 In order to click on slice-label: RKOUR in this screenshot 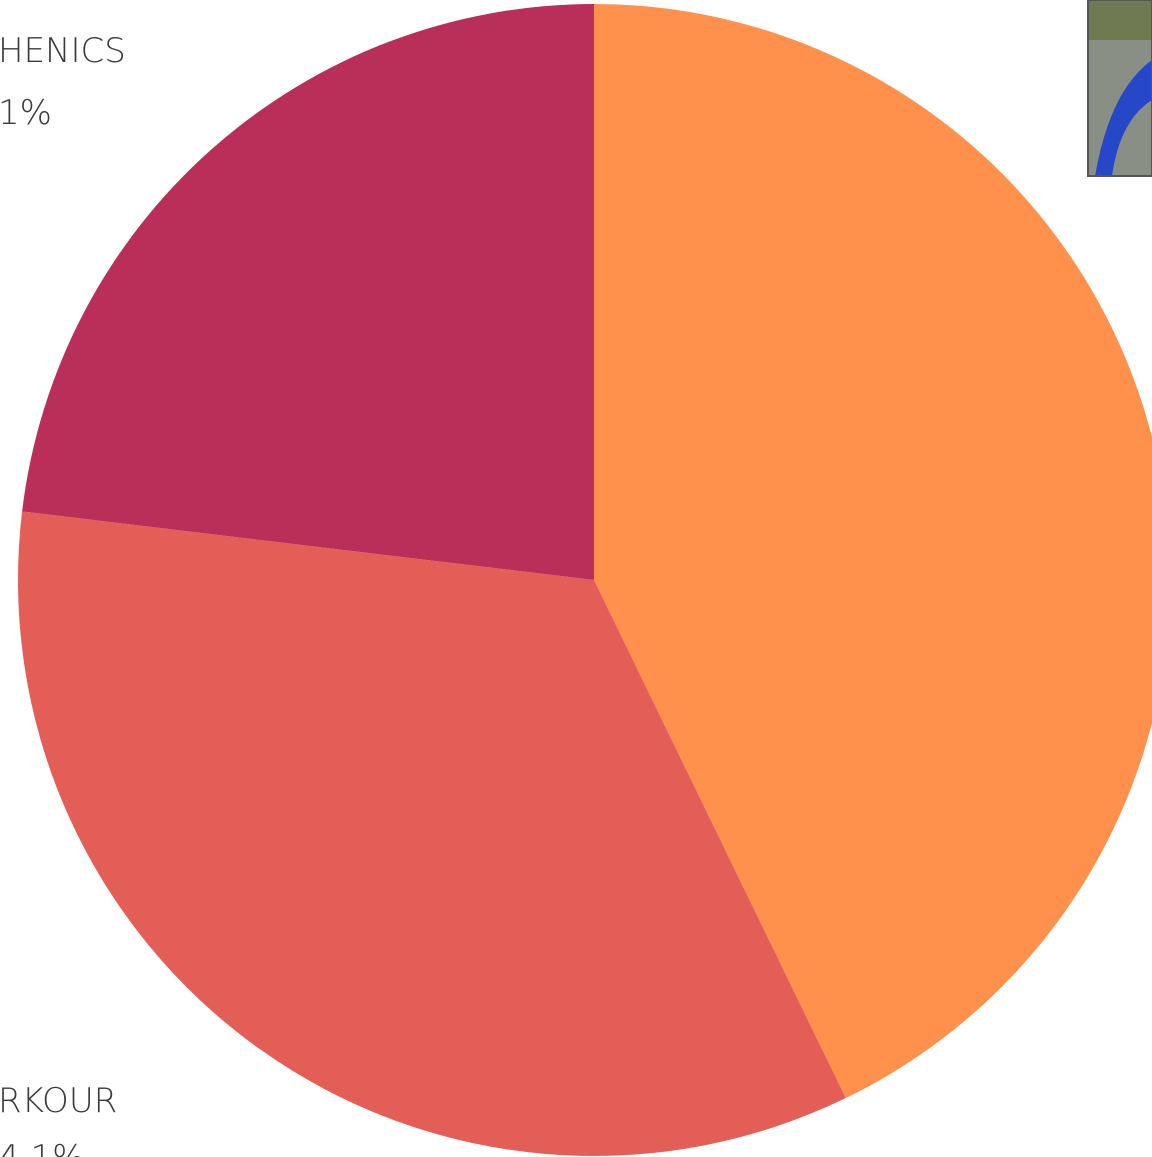, I will do `click(58, 1101)`.